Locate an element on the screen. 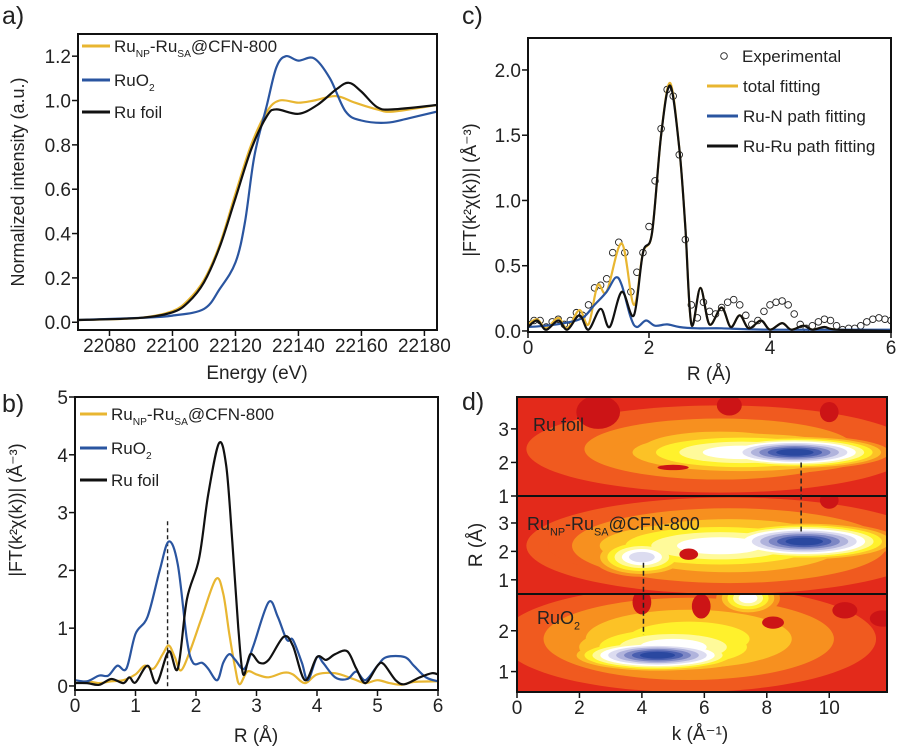  x-tick-label: 8 is located at coordinates (766, 708).